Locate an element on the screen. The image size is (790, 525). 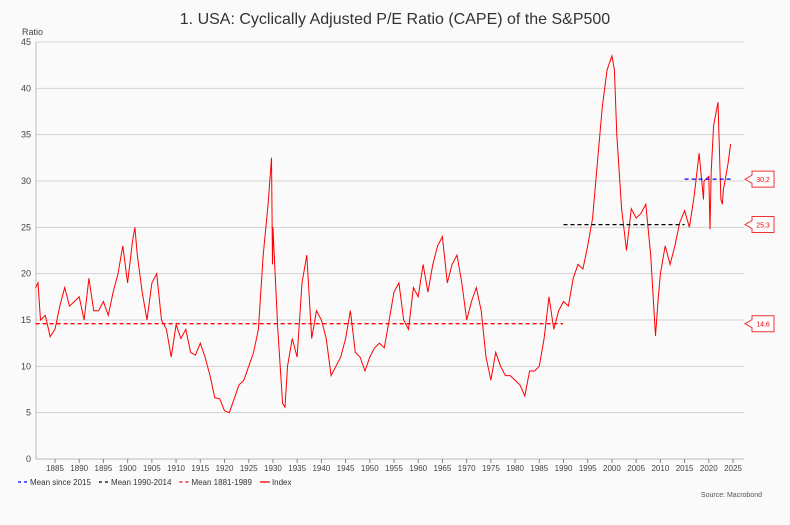
x-tick-label: 1940 is located at coordinates (321, 468).